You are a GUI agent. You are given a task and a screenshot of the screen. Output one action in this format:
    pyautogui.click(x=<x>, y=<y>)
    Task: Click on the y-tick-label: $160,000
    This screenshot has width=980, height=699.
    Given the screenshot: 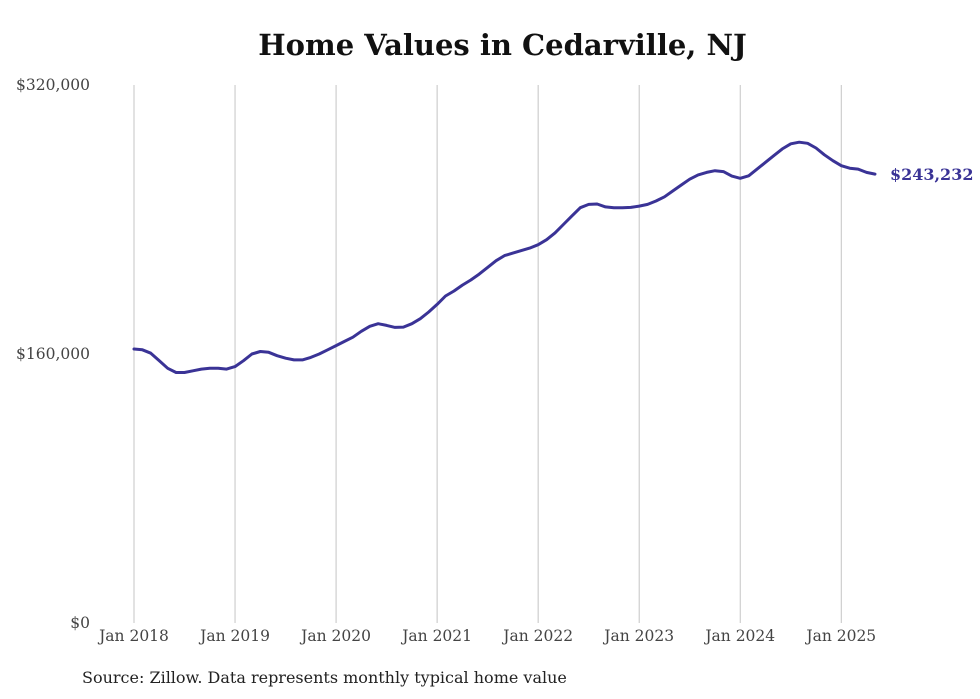 What is the action you would take?
    pyautogui.click(x=53, y=354)
    